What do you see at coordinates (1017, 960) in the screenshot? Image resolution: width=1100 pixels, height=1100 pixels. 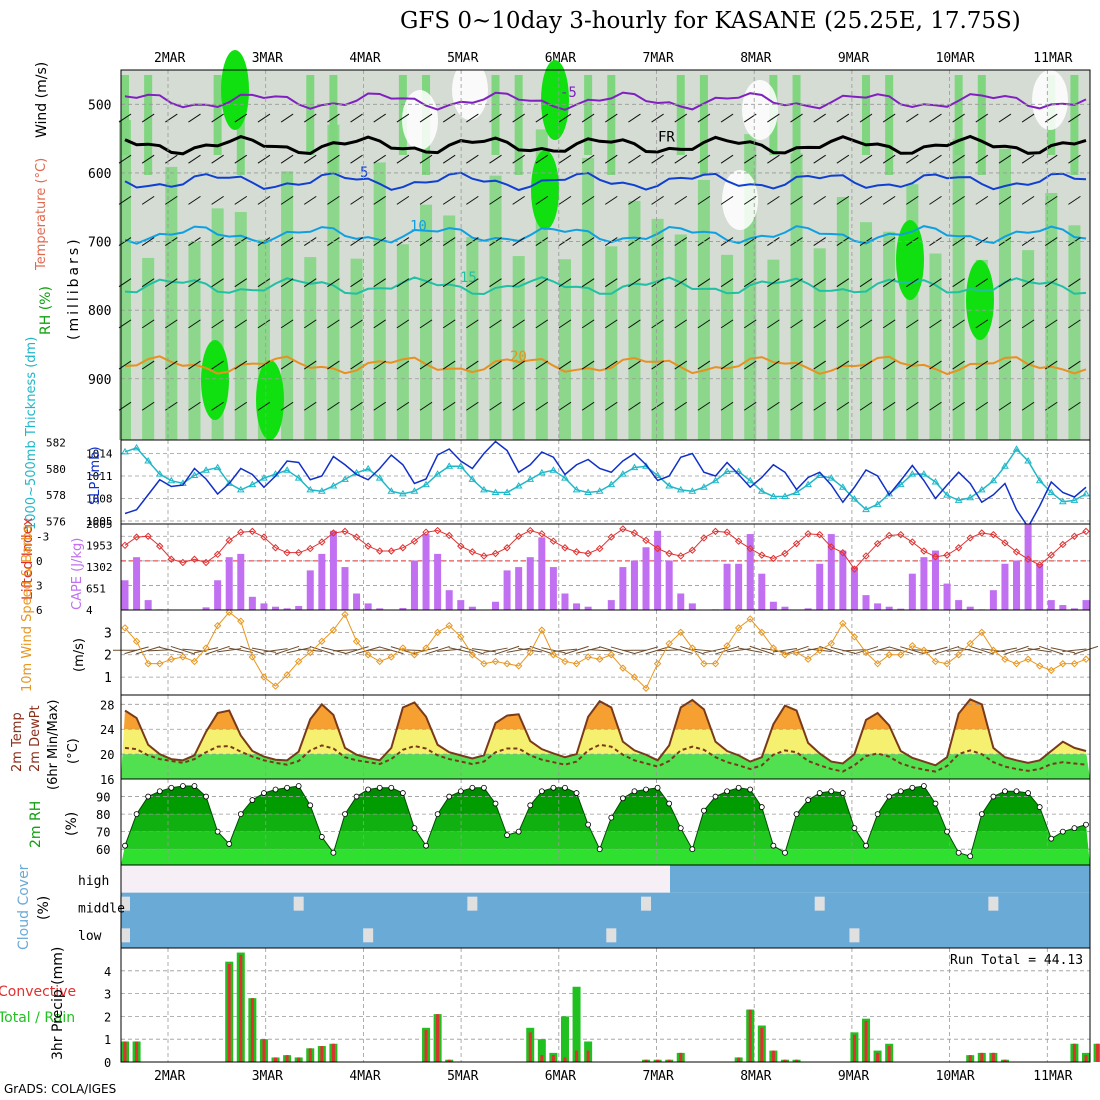 I see `run-total-label: Run Total = 44.13` at bounding box center [1017, 960].